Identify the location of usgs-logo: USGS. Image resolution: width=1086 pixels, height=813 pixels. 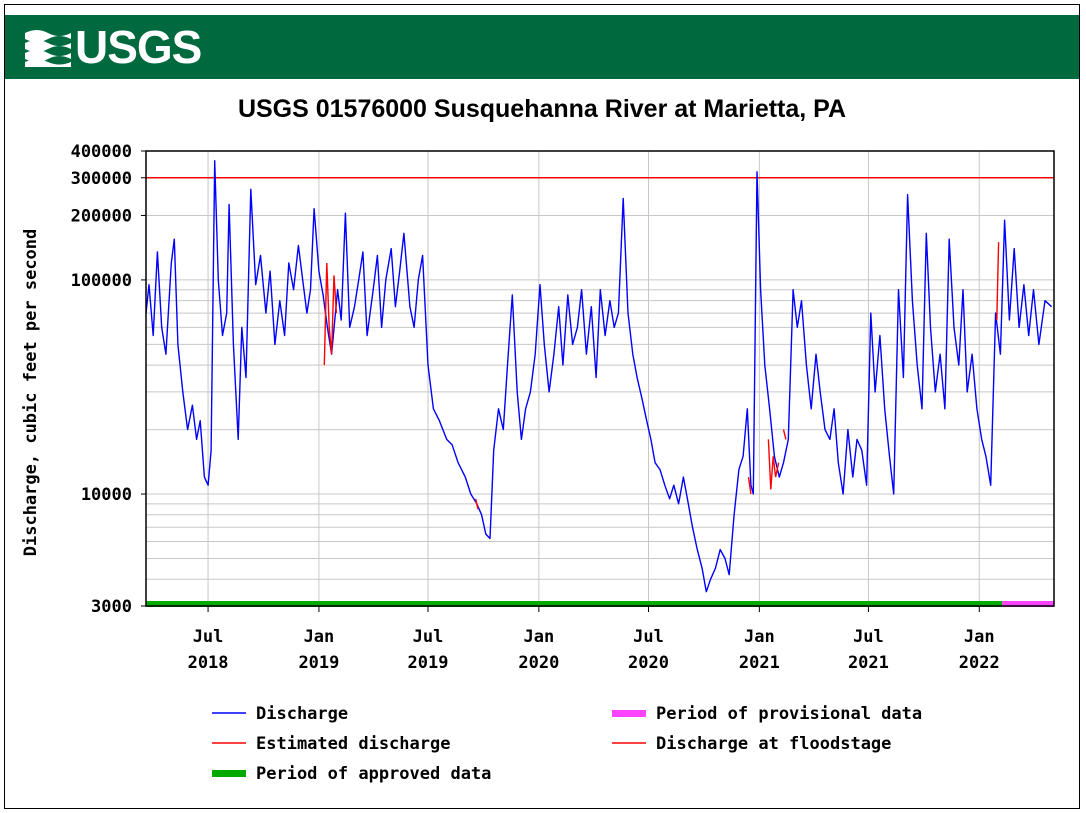
(113, 47).